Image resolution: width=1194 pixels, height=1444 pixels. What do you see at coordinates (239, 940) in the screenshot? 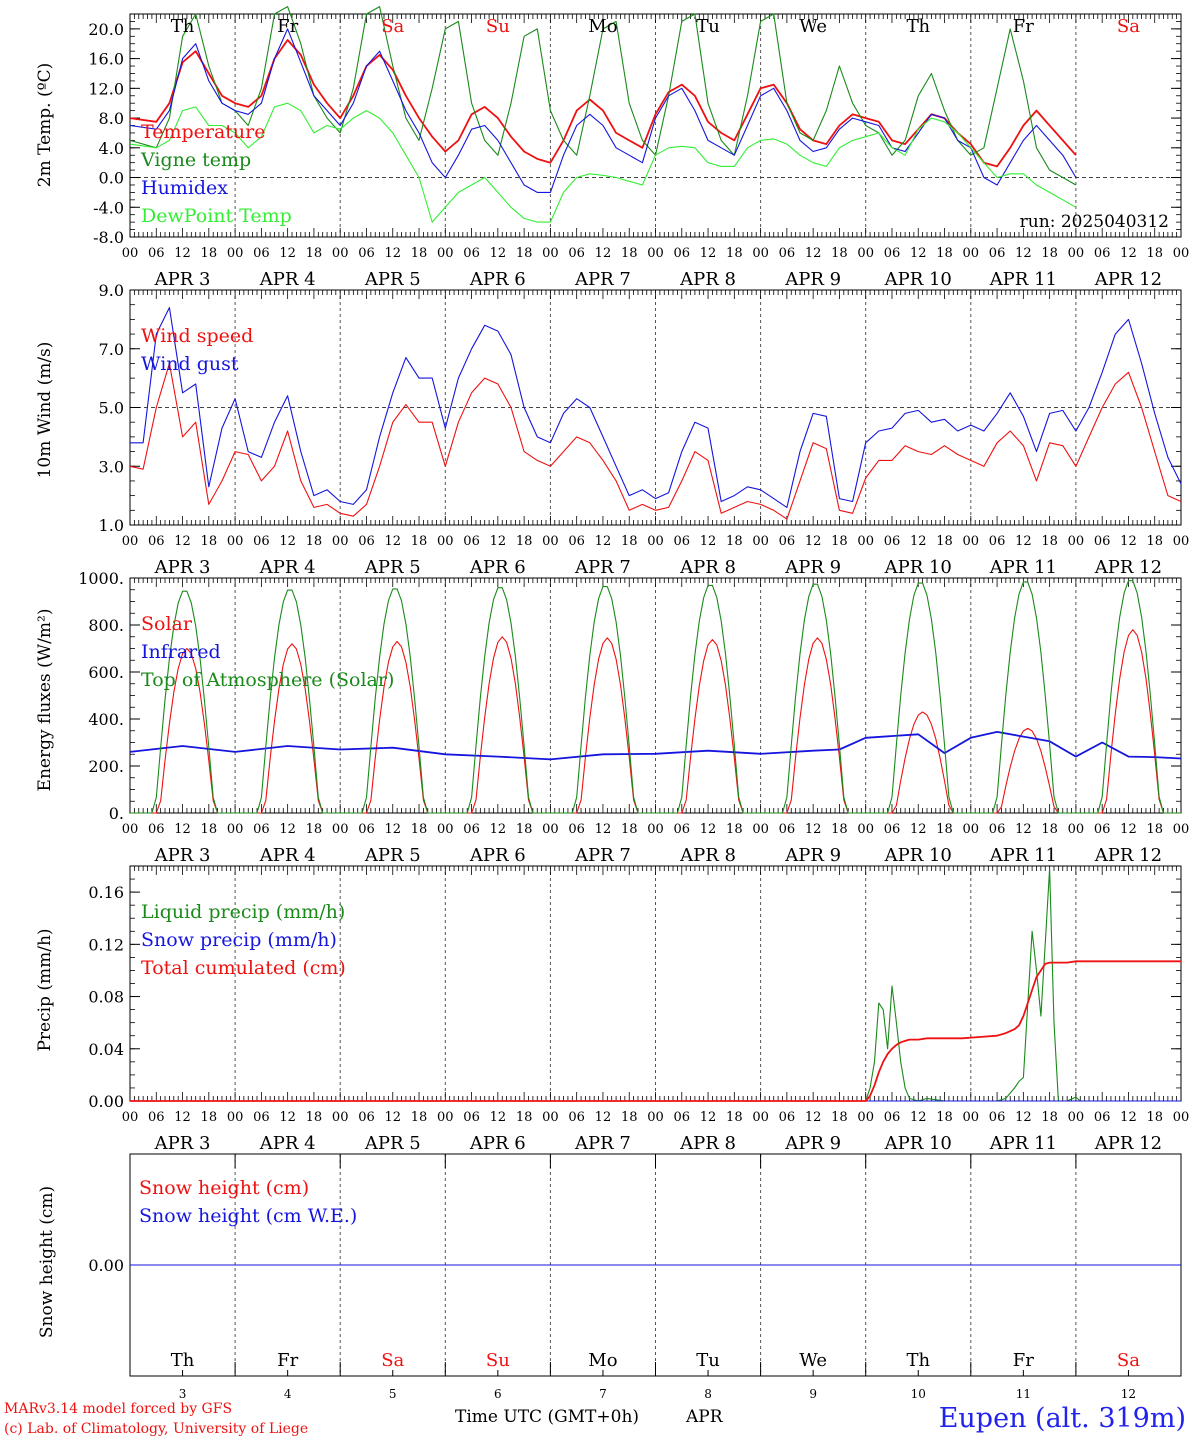
I see `legend-entry: Snow precip (mm/h)` at bounding box center [239, 940].